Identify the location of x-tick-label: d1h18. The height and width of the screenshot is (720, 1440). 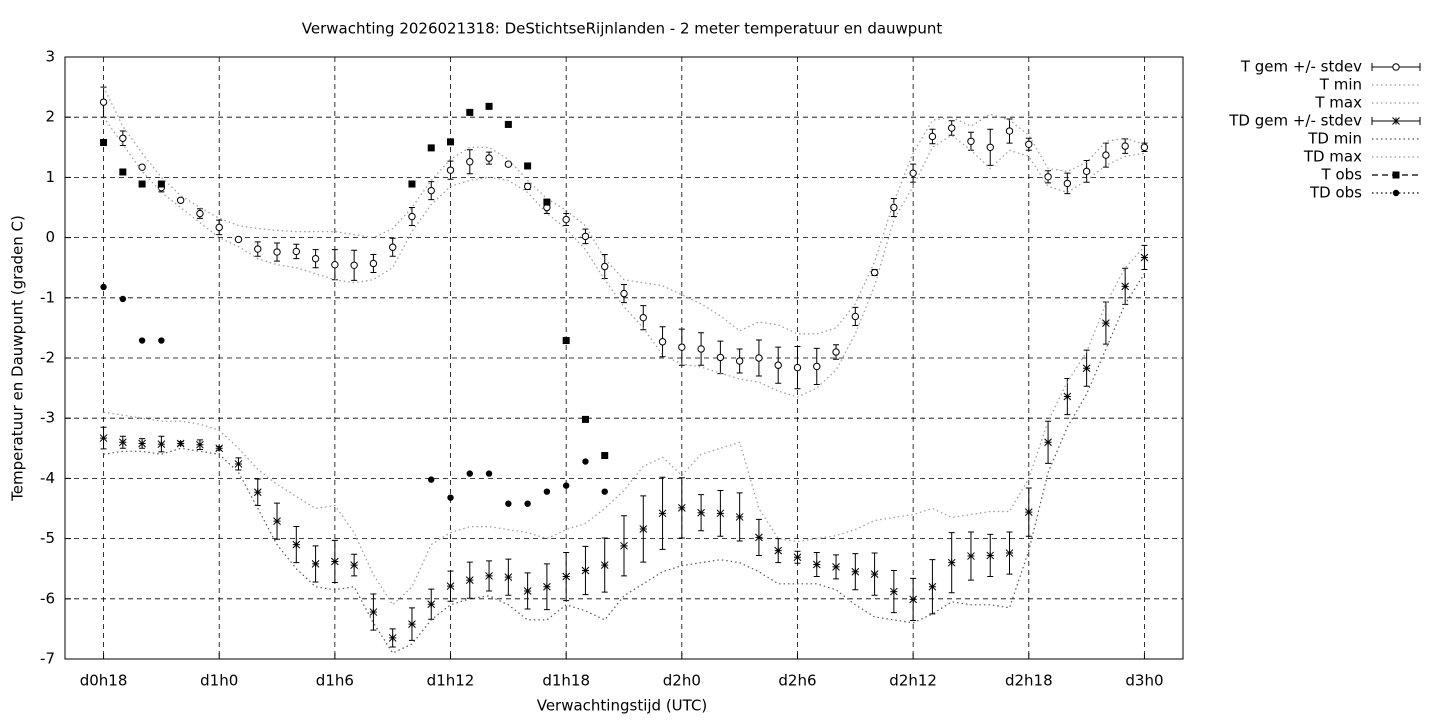
(566, 681).